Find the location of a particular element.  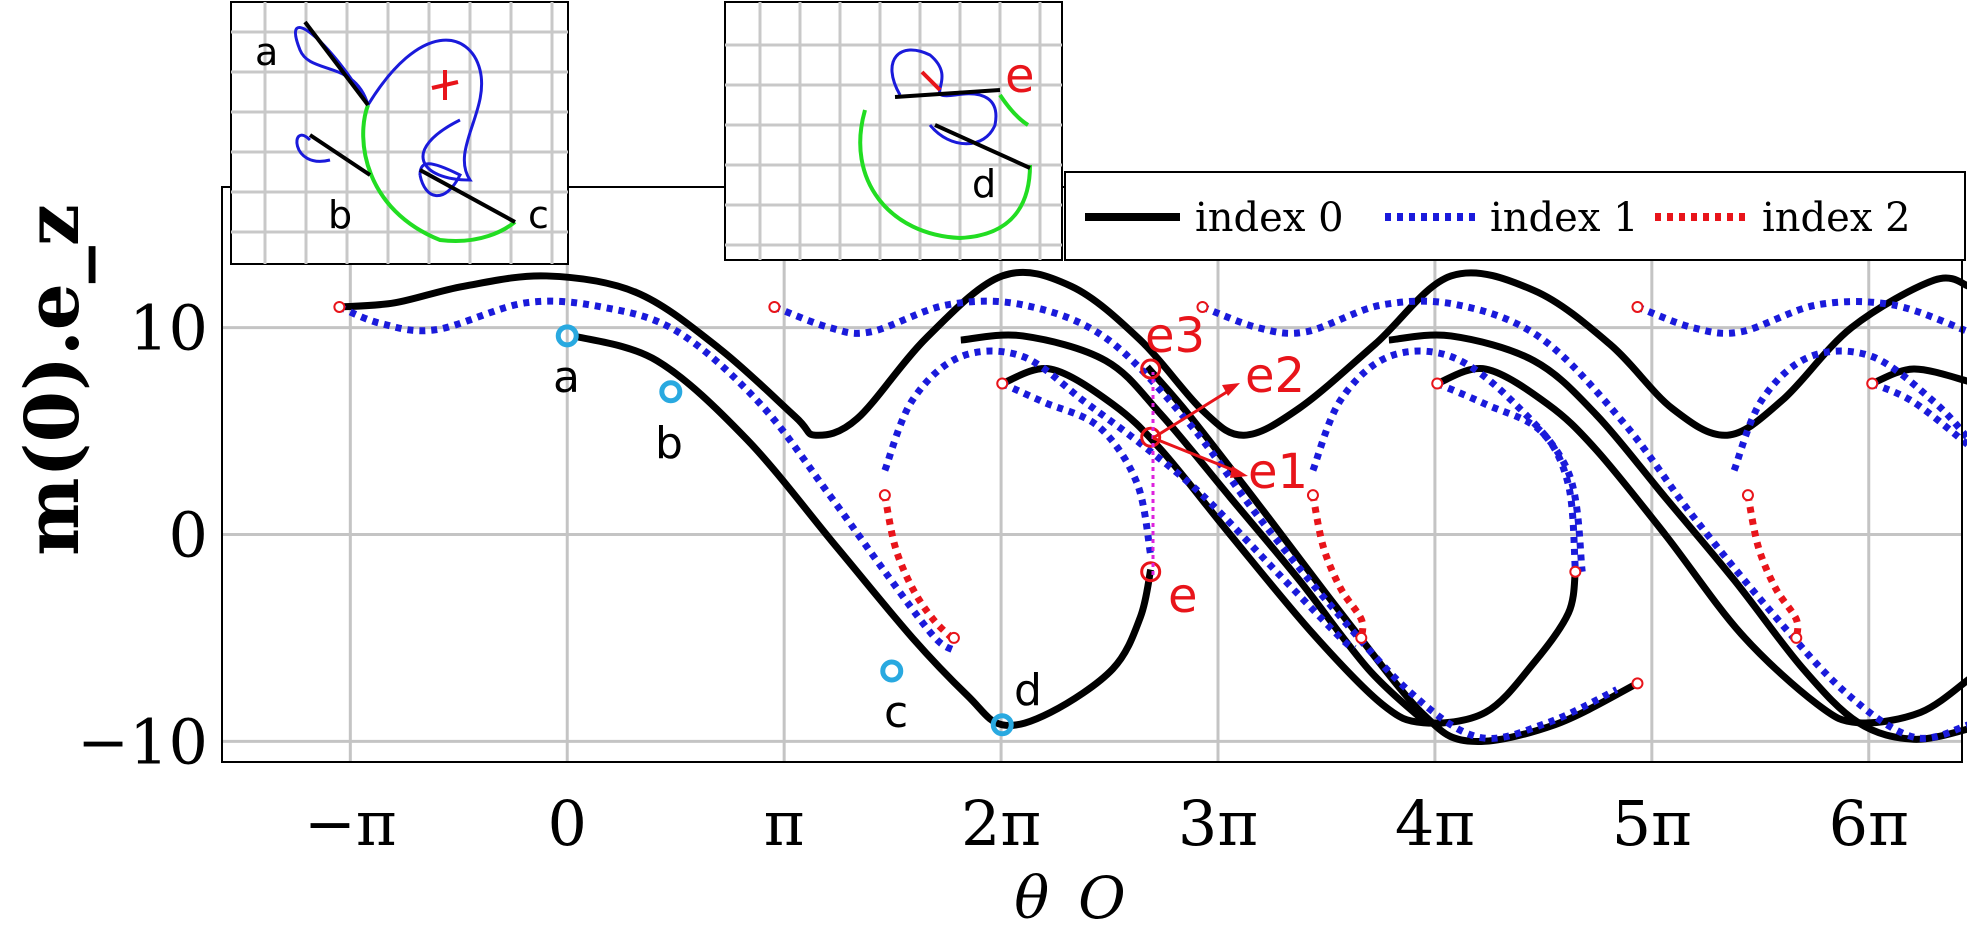

legend-label-index-2: index 2 is located at coordinates (1836, 218).